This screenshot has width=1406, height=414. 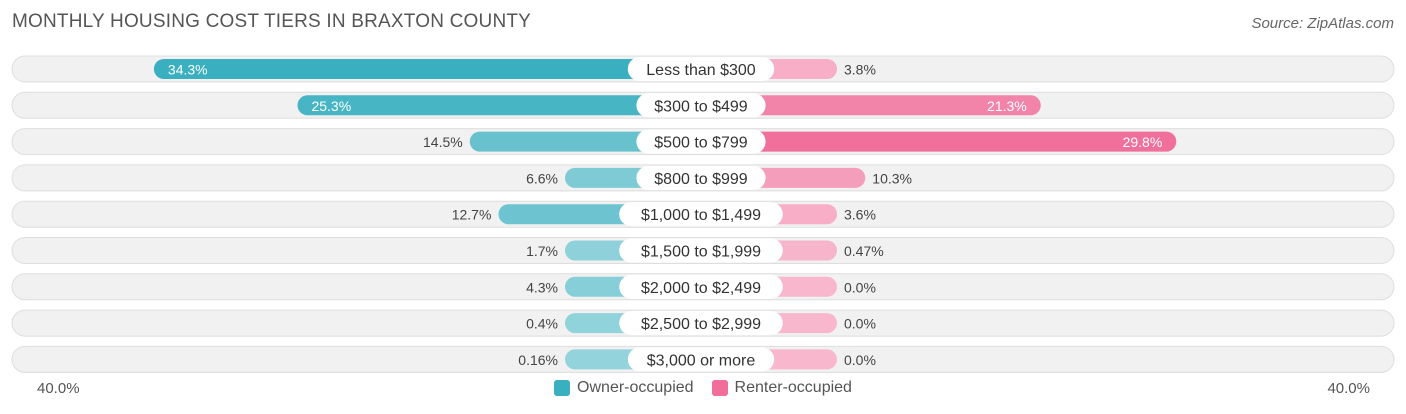 What do you see at coordinates (331, 106) in the screenshot?
I see `owner-value-label: 25.3%` at bounding box center [331, 106].